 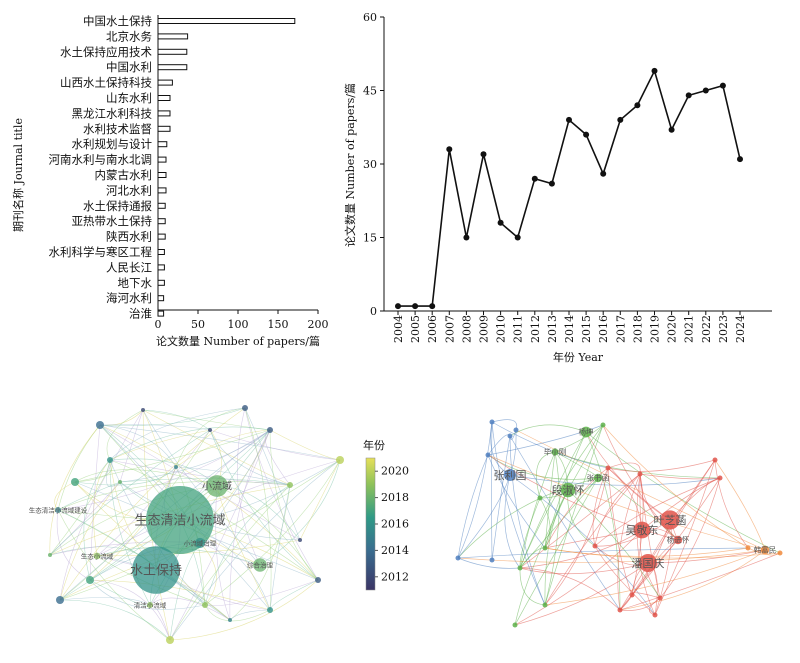 I want to click on line-x-tick-label: 2019, so click(x=655, y=329).